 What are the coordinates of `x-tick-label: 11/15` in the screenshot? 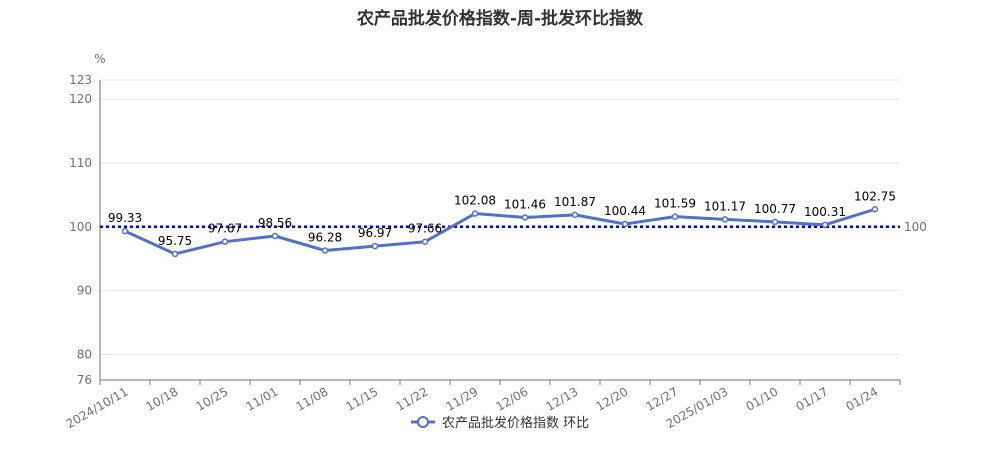 It's located at (362, 398).